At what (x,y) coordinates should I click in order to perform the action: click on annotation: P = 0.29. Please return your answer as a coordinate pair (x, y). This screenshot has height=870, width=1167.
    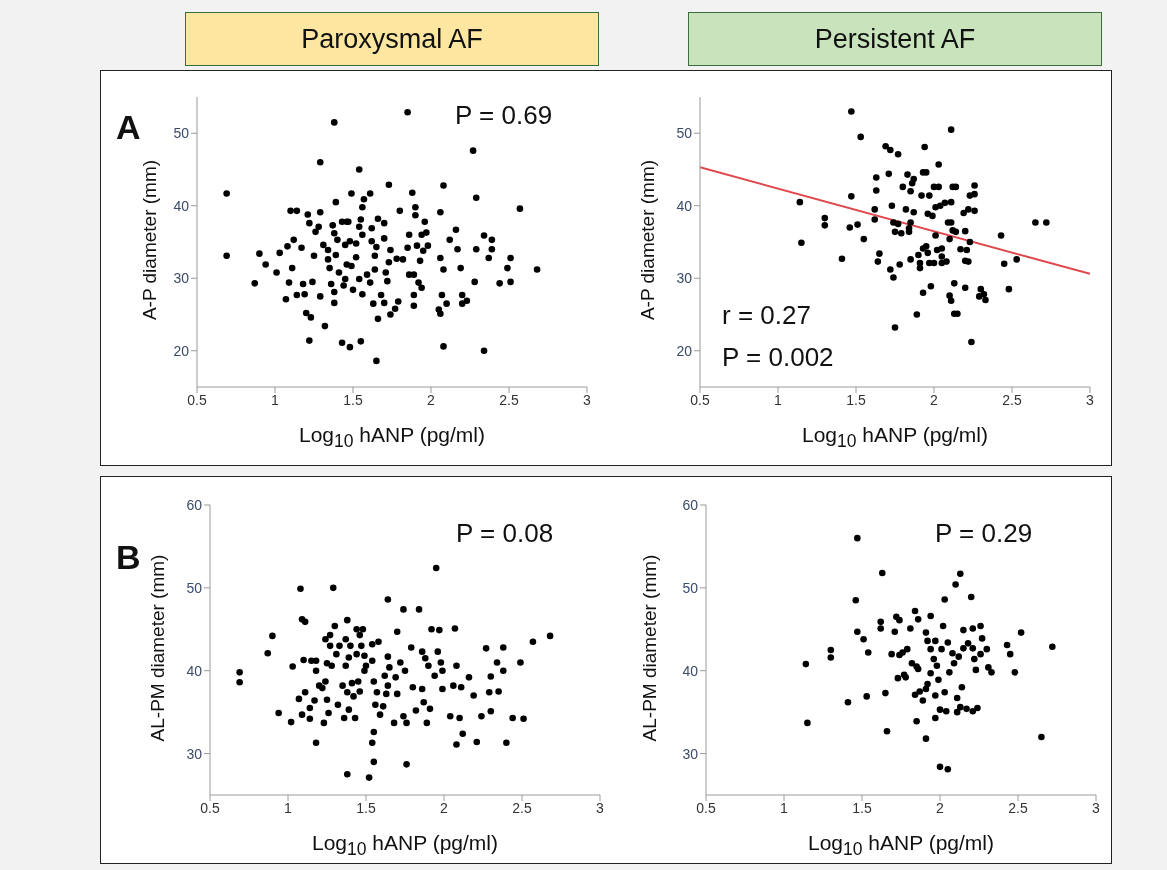
    Looking at the image, I should click on (984, 533).